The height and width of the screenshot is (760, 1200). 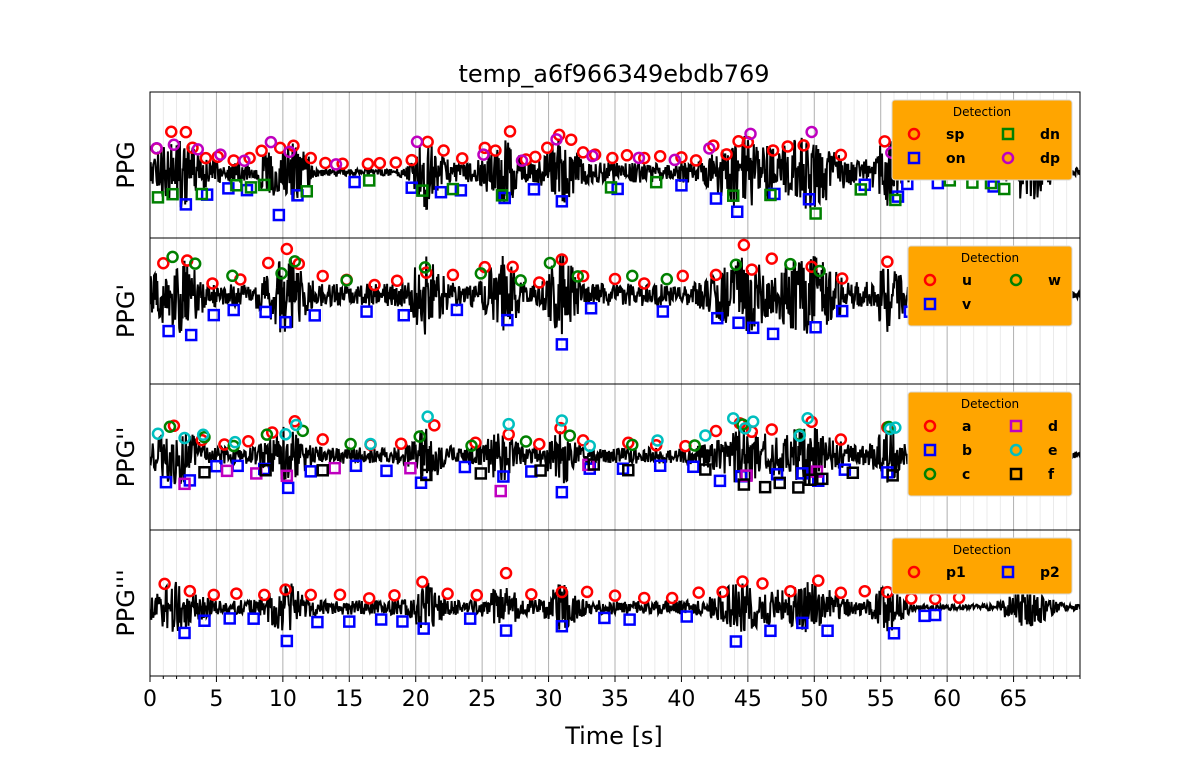 What do you see at coordinates (613, 736) in the screenshot?
I see `x-axis-label: Time [s]` at bounding box center [613, 736].